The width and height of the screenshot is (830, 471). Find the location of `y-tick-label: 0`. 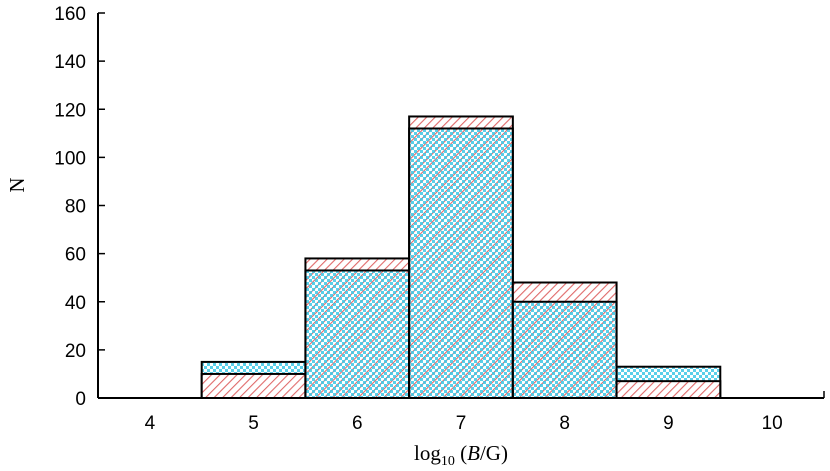

y-tick-label: 0 is located at coordinates (80, 399).